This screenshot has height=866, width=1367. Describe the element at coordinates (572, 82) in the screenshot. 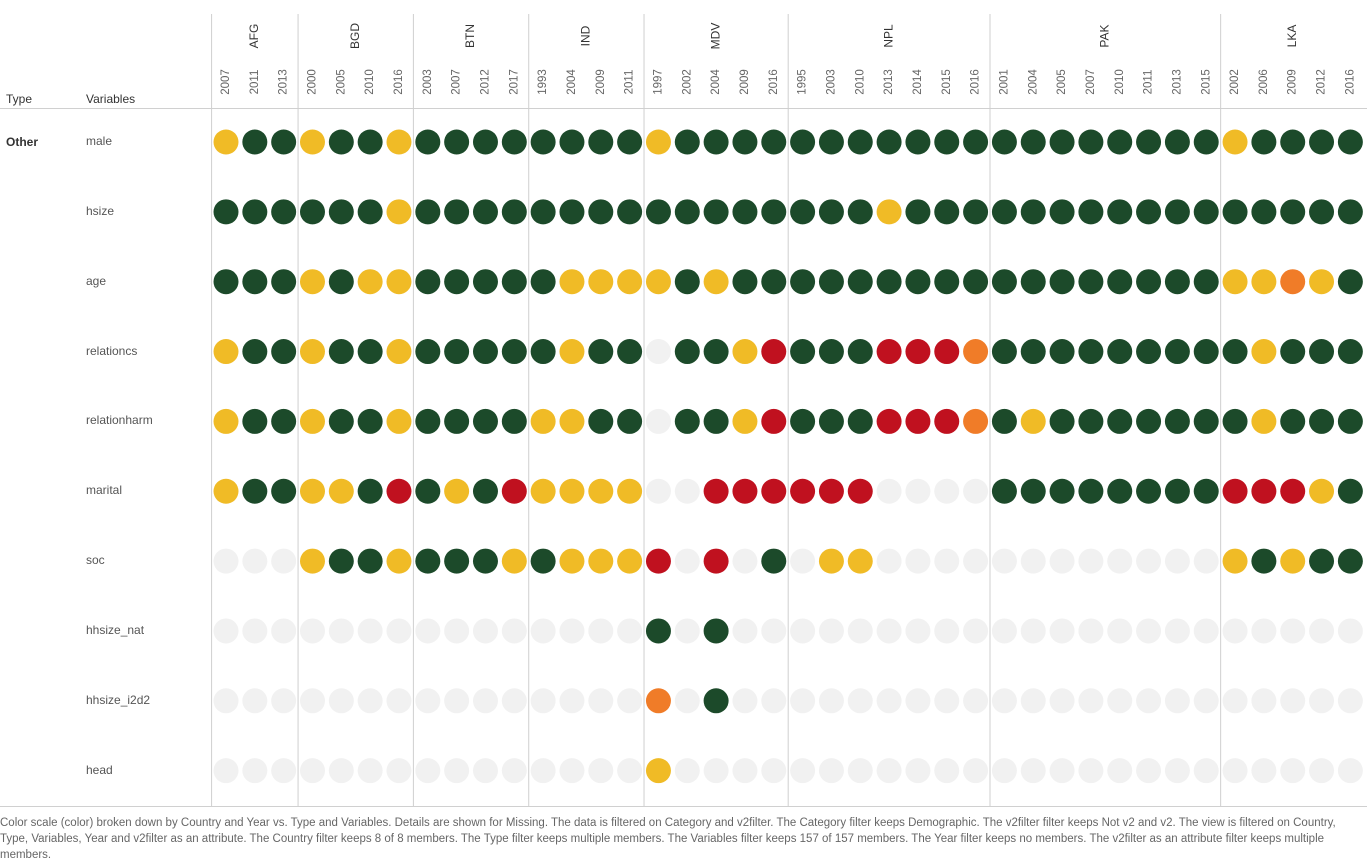

I see `year-tick-label: 2004` at that location.